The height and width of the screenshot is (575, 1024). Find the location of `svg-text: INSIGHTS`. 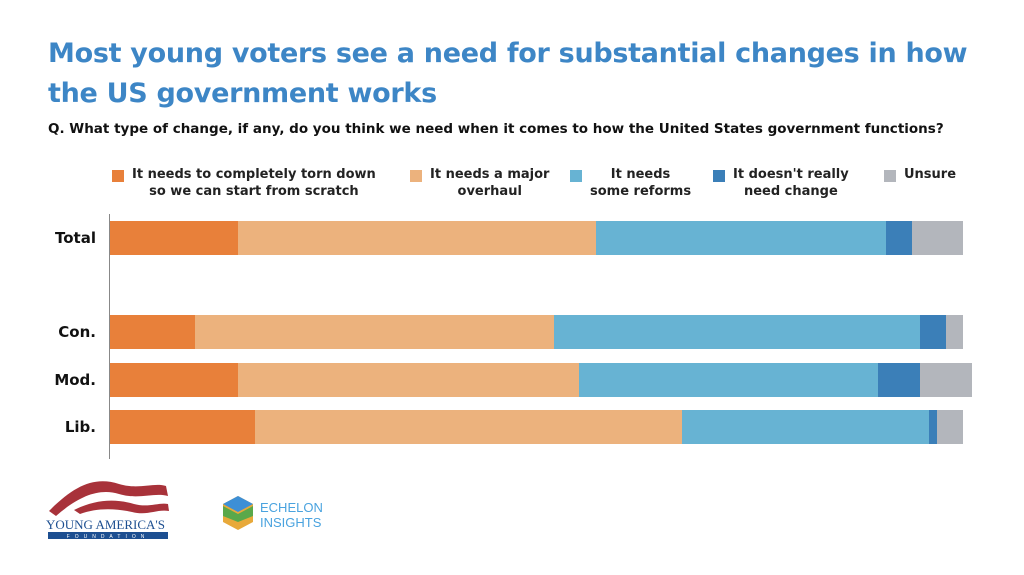

svg-text: INSIGHTS is located at coordinates (291, 522).